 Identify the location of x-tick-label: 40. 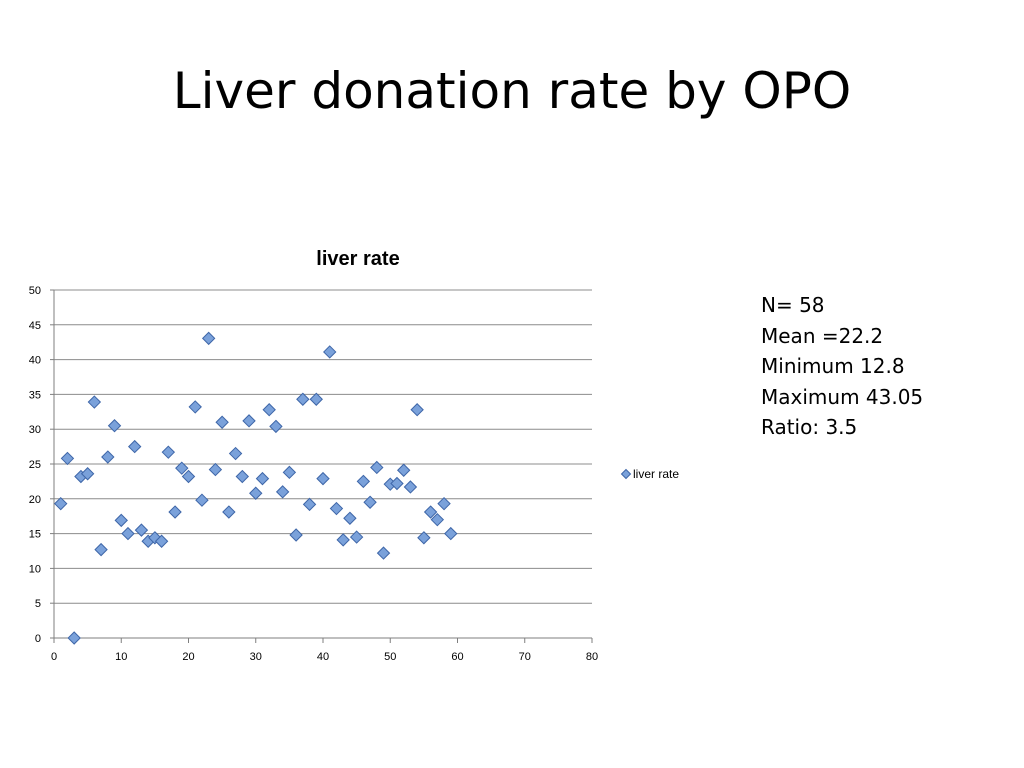
(323, 657).